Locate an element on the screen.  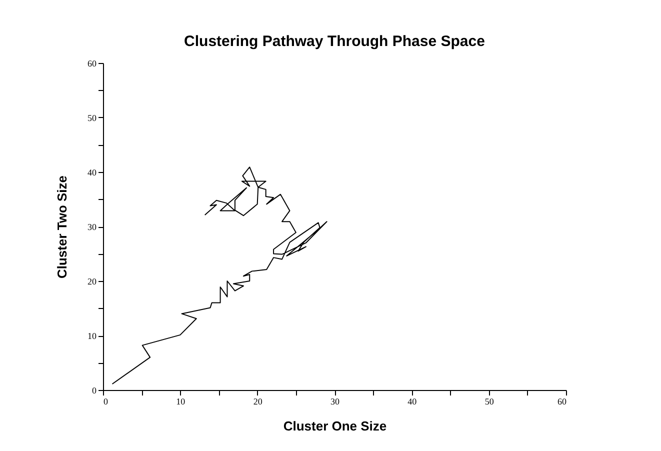
y-tick-label: 60 is located at coordinates (92, 63).